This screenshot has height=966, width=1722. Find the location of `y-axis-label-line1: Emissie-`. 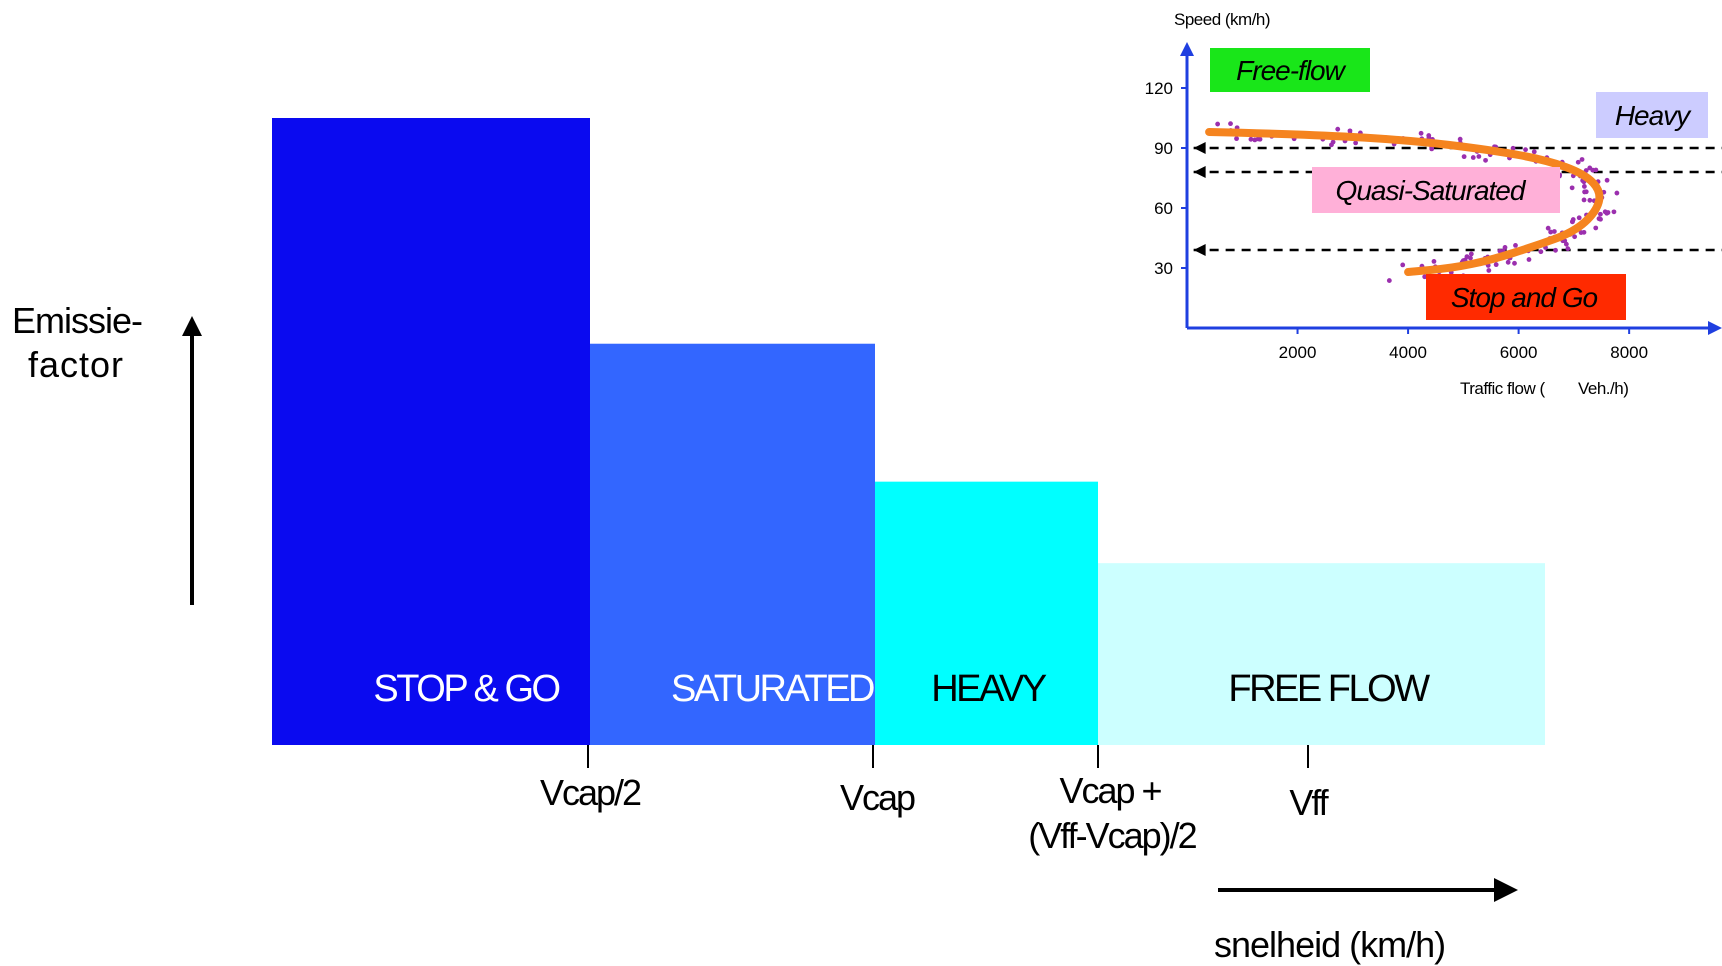

y-axis-label-line1: Emissie- is located at coordinates (77, 320).